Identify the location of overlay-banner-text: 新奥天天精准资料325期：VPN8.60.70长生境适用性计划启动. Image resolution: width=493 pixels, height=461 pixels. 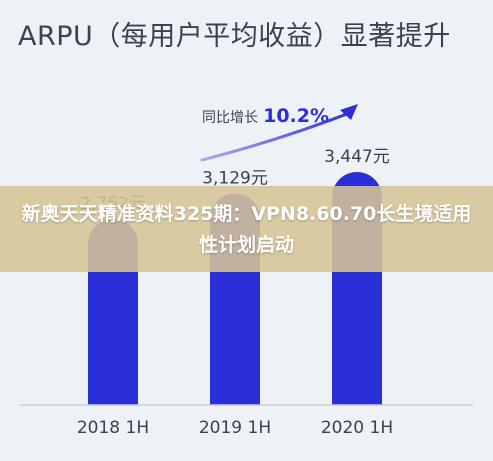
(246, 229).